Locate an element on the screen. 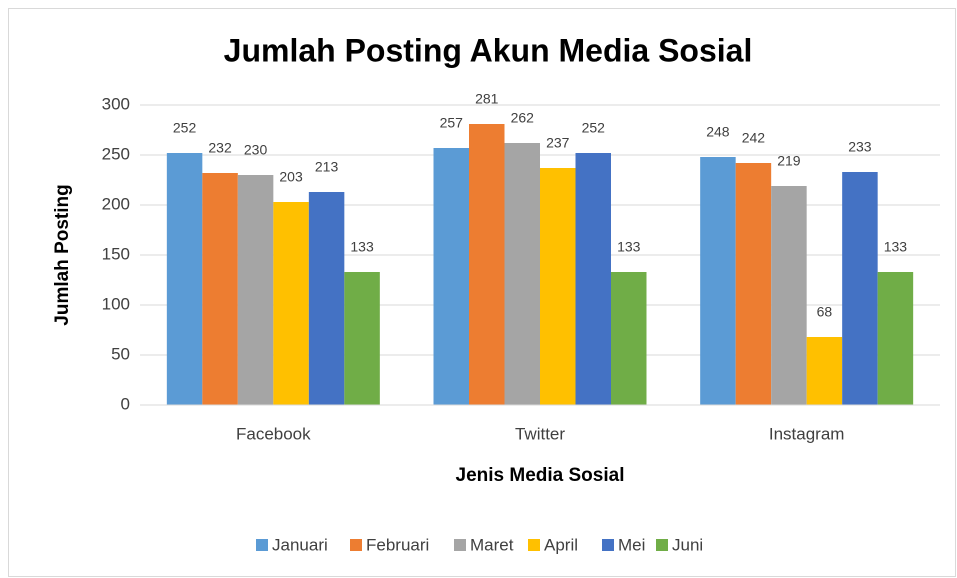  legend-label: Januari is located at coordinates (300, 544).